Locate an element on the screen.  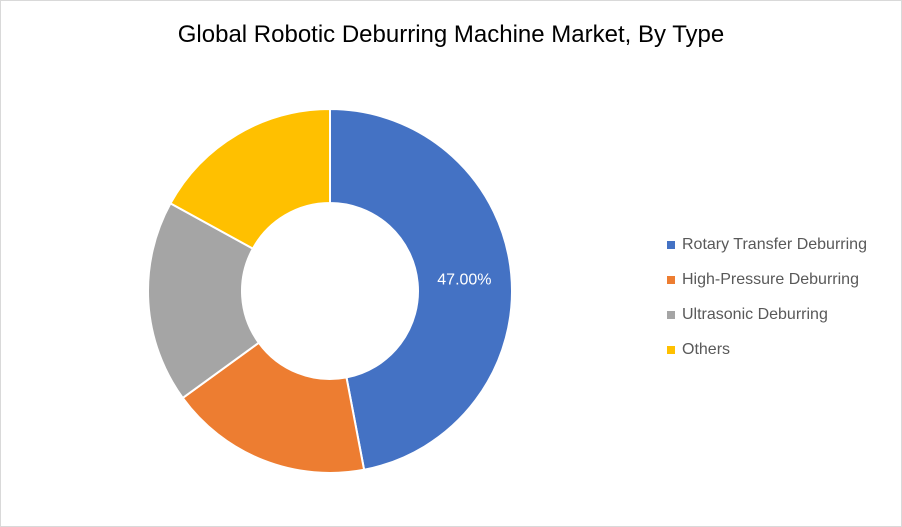
legend-label: Rotary Transfer Deburring is located at coordinates (774, 244).